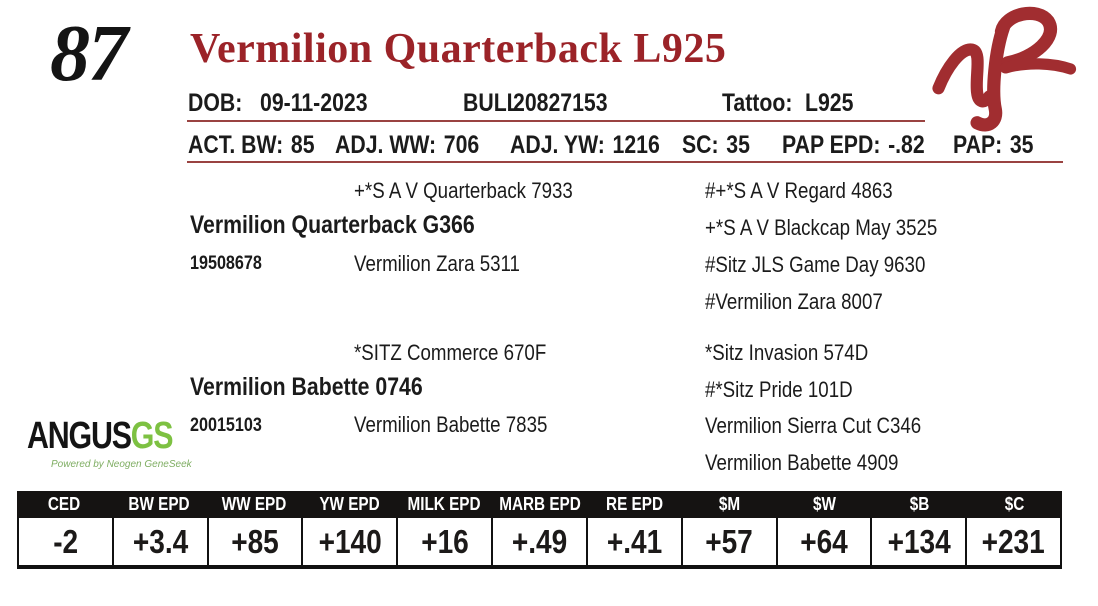 The width and height of the screenshot is (1098, 606). Describe the element at coordinates (556, 121) in the screenshot. I see `red-rule-top` at that location.